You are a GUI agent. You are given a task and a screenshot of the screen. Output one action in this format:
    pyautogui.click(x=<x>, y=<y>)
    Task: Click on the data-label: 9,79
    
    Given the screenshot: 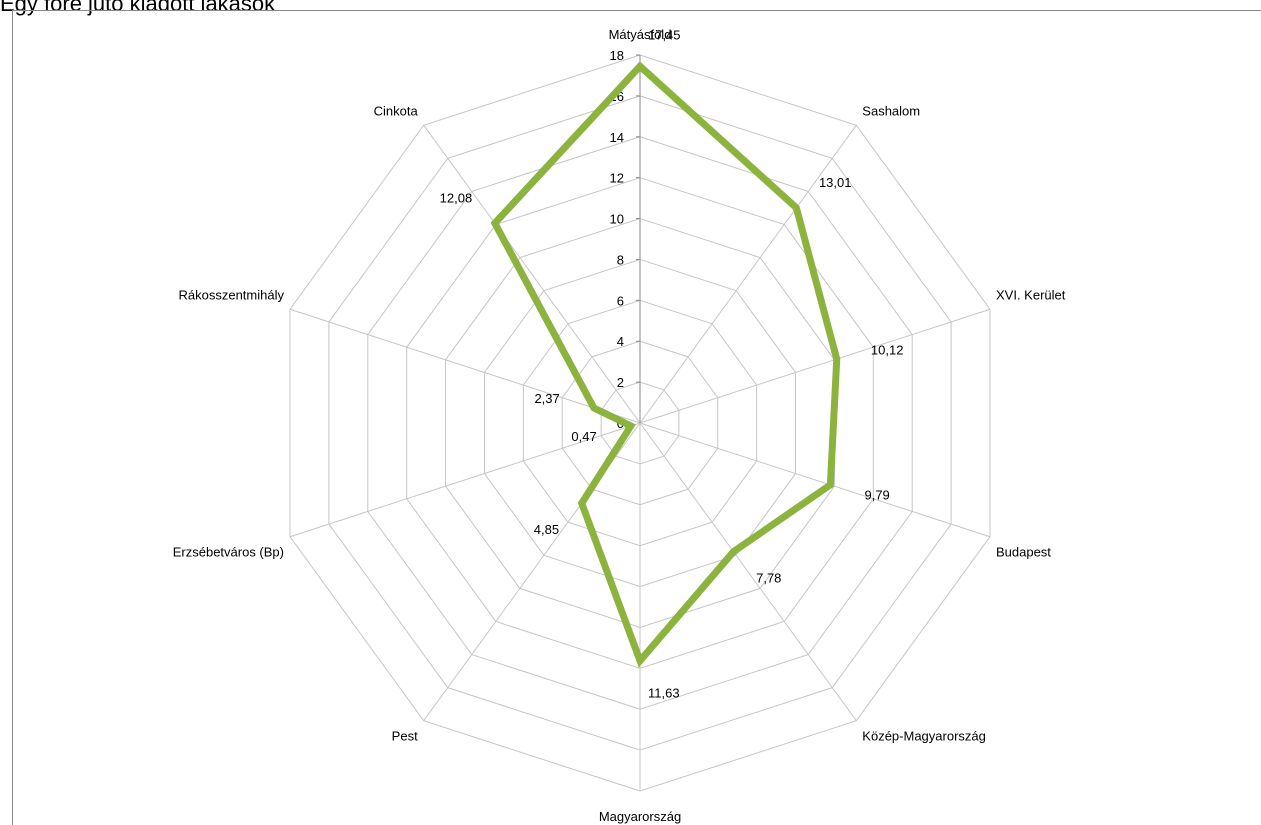 What is the action you would take?
    pyautogui.click(x=876, y=495)
    